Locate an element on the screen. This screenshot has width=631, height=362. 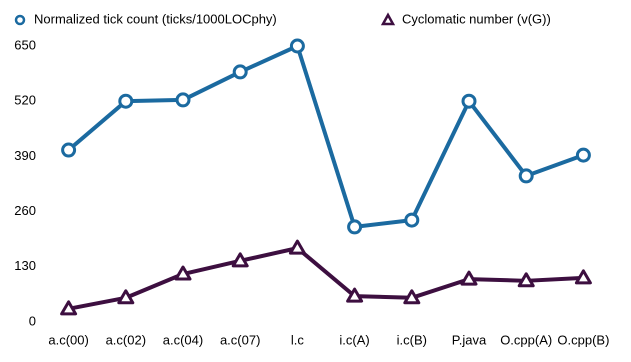
x-tick-label: a.c(04) is located at coordinates (183, 339).